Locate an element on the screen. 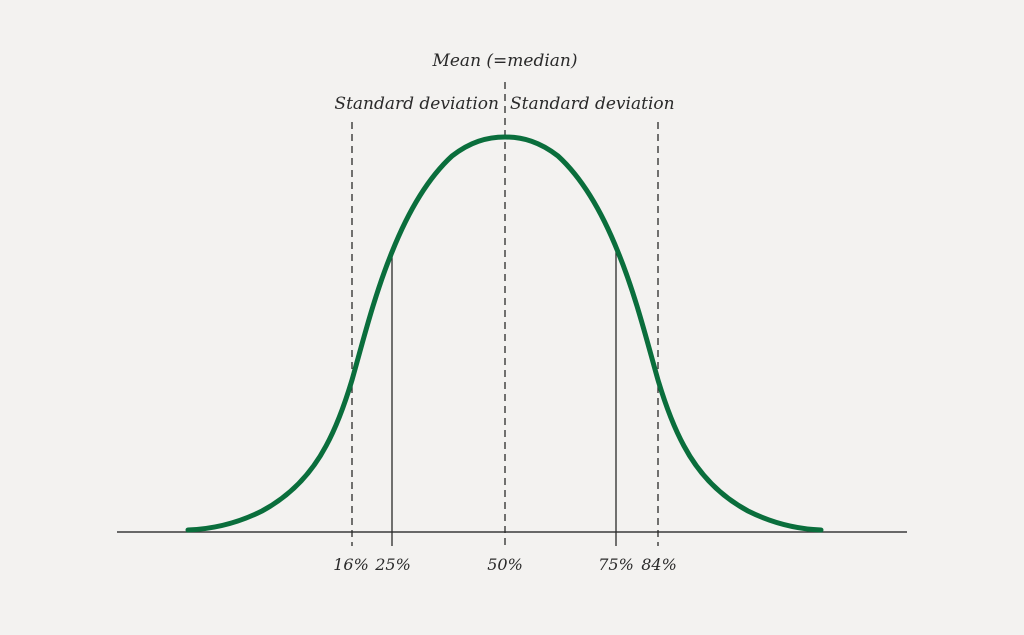  tick-label-75: 75% is located at coordinates (616, 564).